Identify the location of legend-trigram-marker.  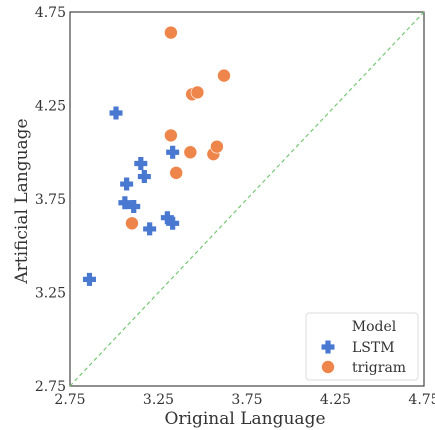
(328, 367).